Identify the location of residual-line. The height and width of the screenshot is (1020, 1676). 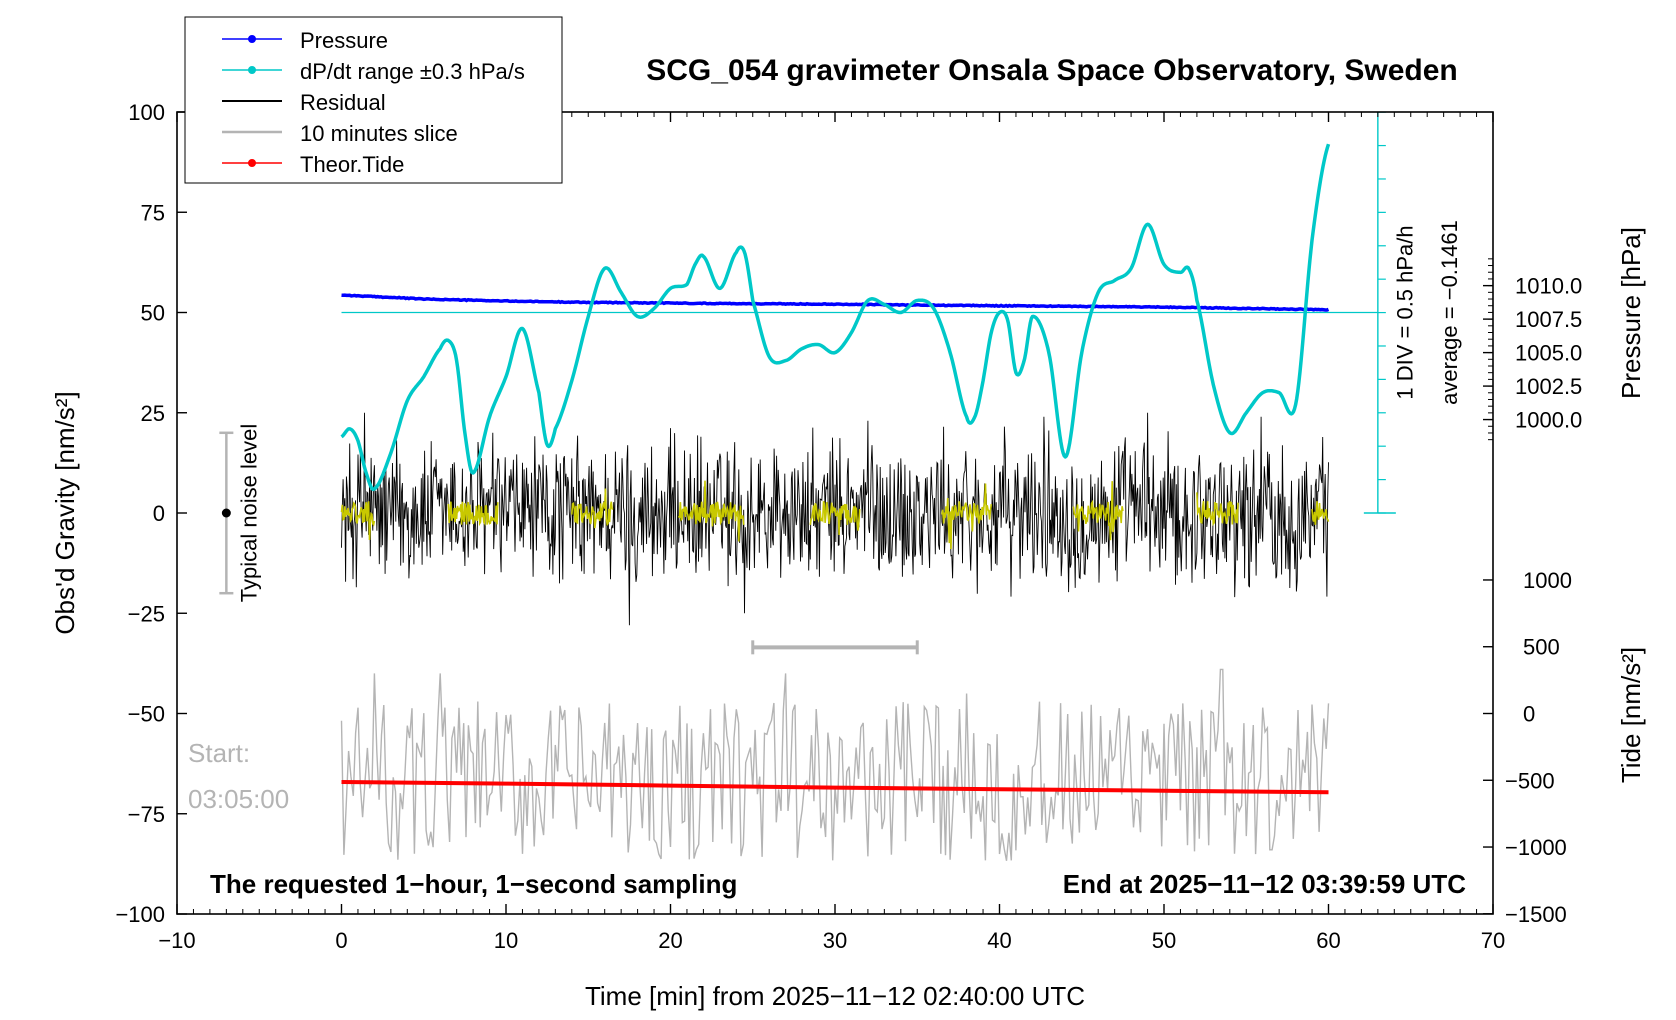
(835, 519).